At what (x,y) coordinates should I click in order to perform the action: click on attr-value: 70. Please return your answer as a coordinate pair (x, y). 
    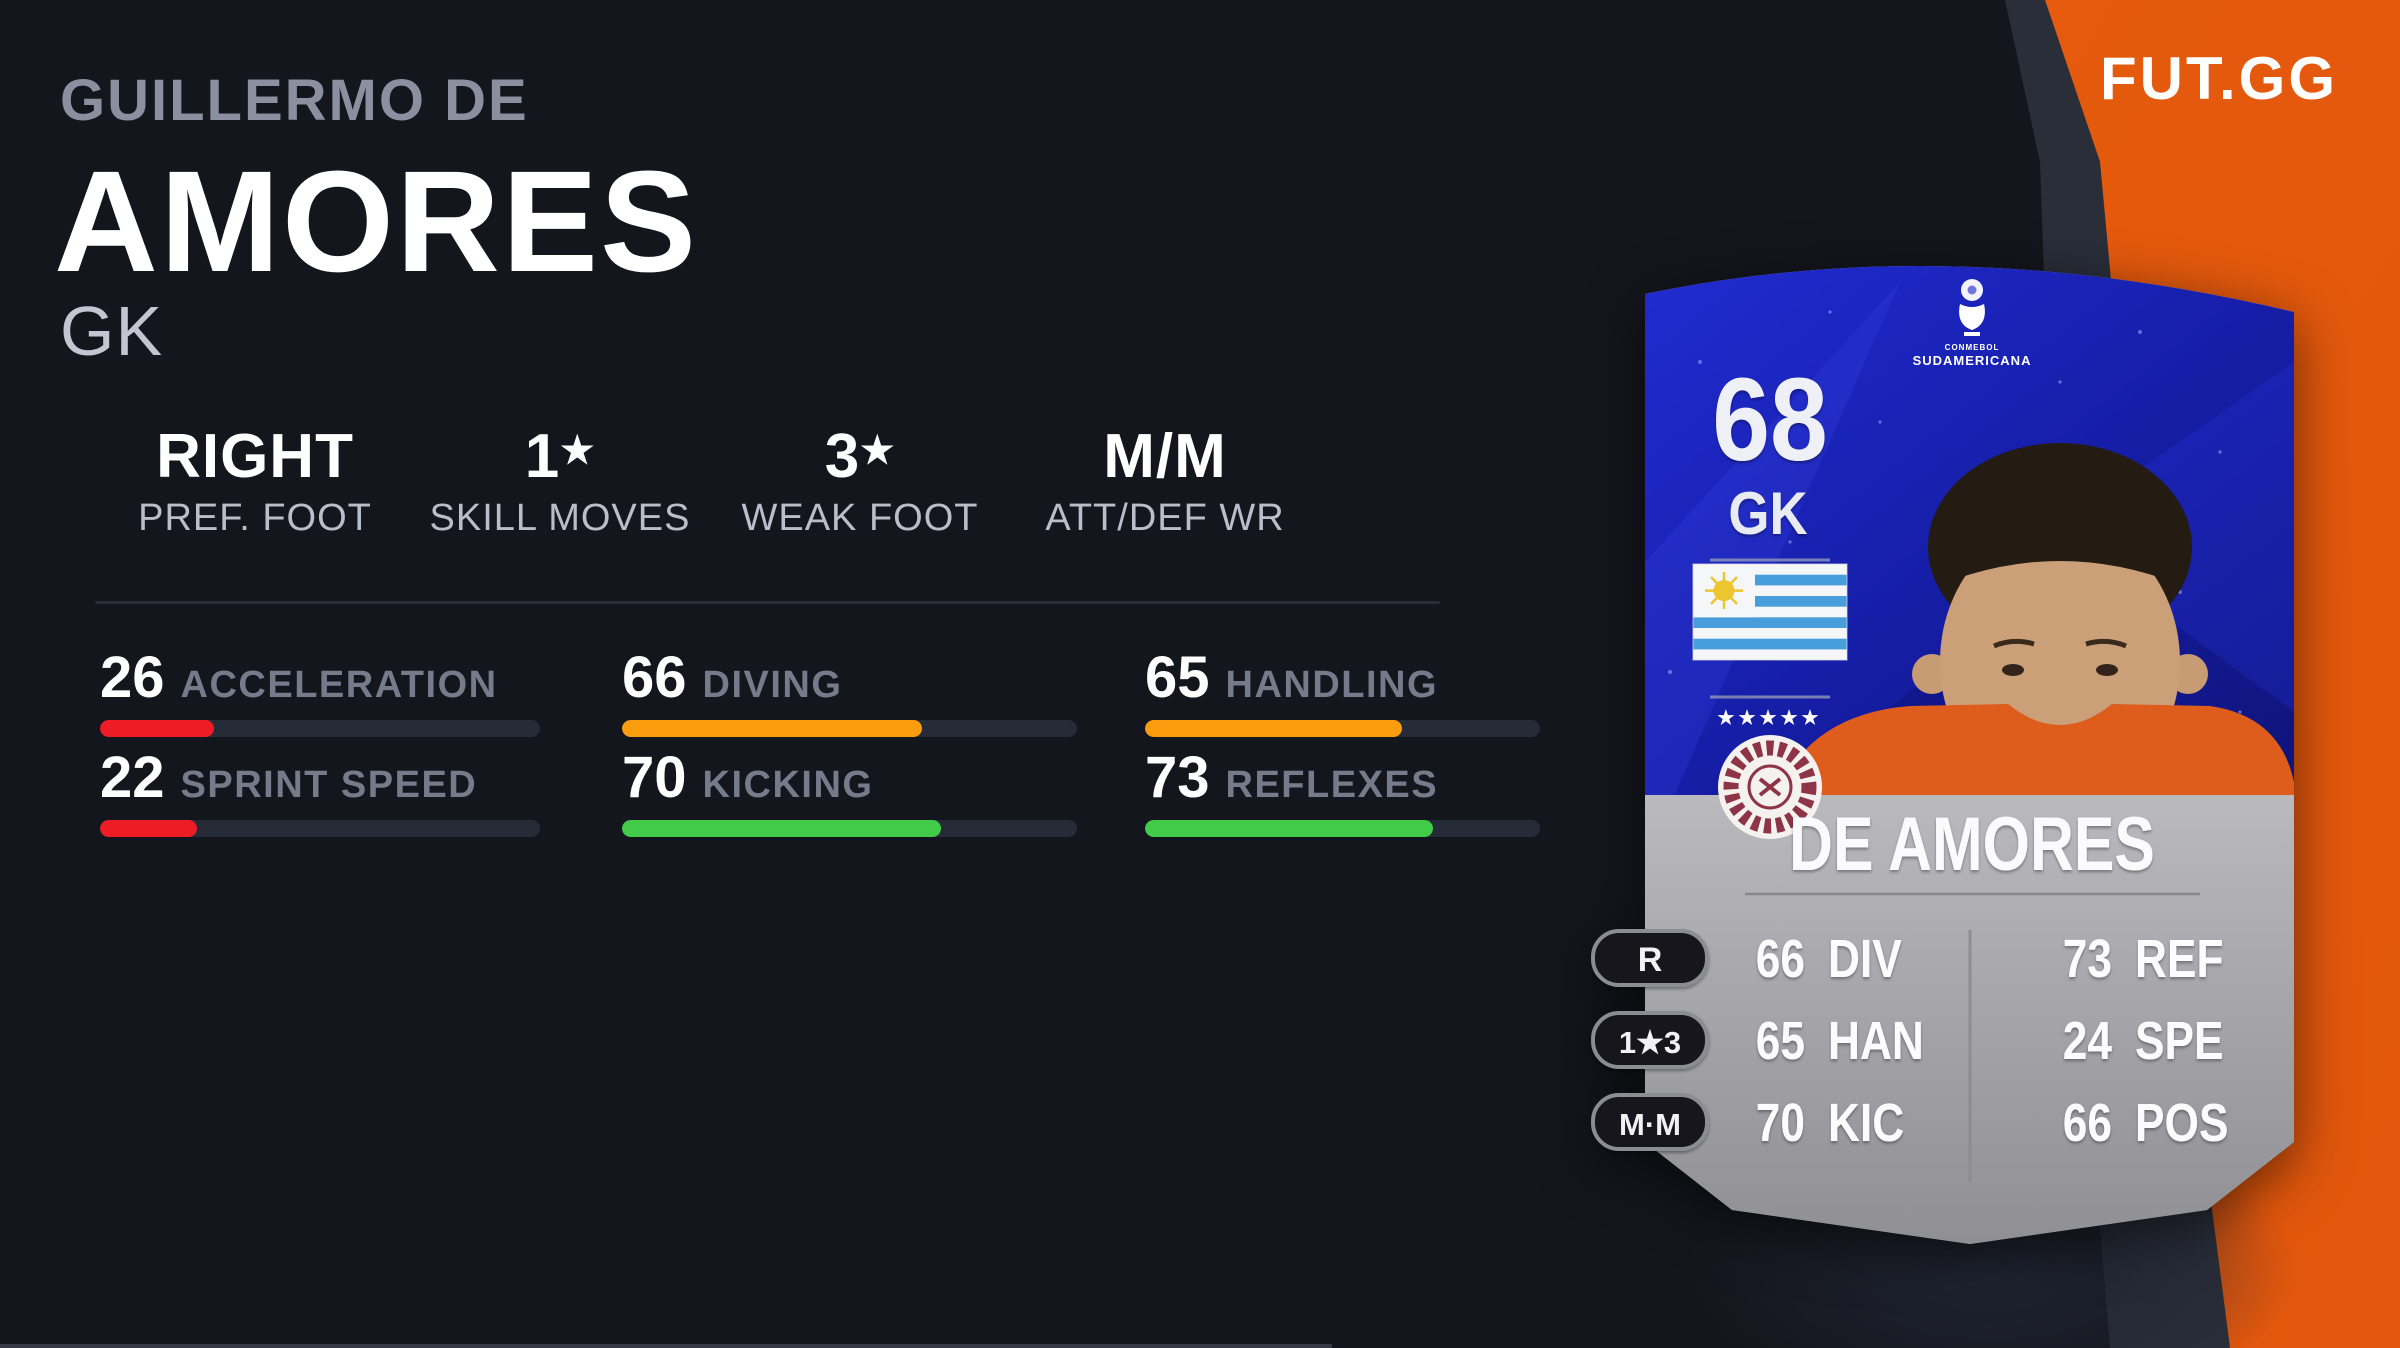
    Looking at the image, I should click on (654, 777).